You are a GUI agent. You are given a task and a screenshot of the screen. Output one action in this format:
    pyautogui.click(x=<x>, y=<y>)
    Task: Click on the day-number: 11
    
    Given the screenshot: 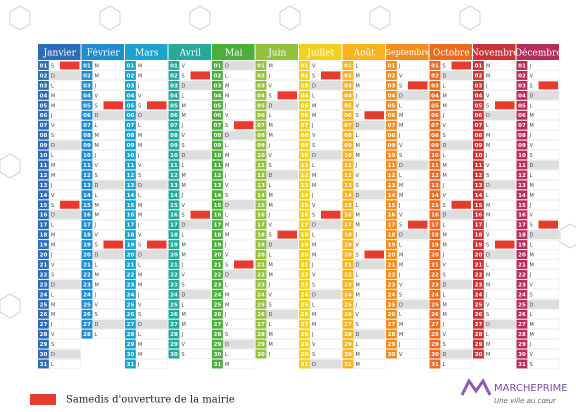 What is the action you would take?
    pyautogui.click(x=479, y=166)
    